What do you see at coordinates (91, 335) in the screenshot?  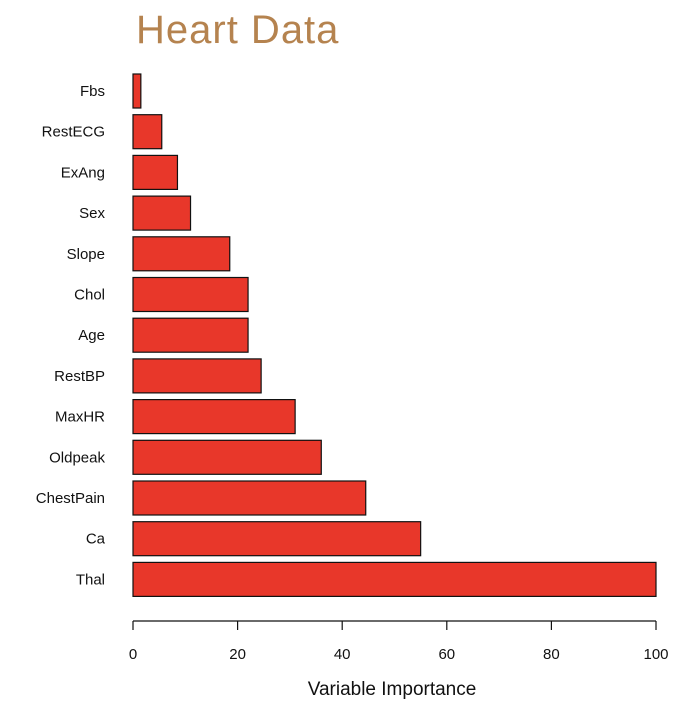 I see `category-label-age: Age` at bounding box center [91, 335].